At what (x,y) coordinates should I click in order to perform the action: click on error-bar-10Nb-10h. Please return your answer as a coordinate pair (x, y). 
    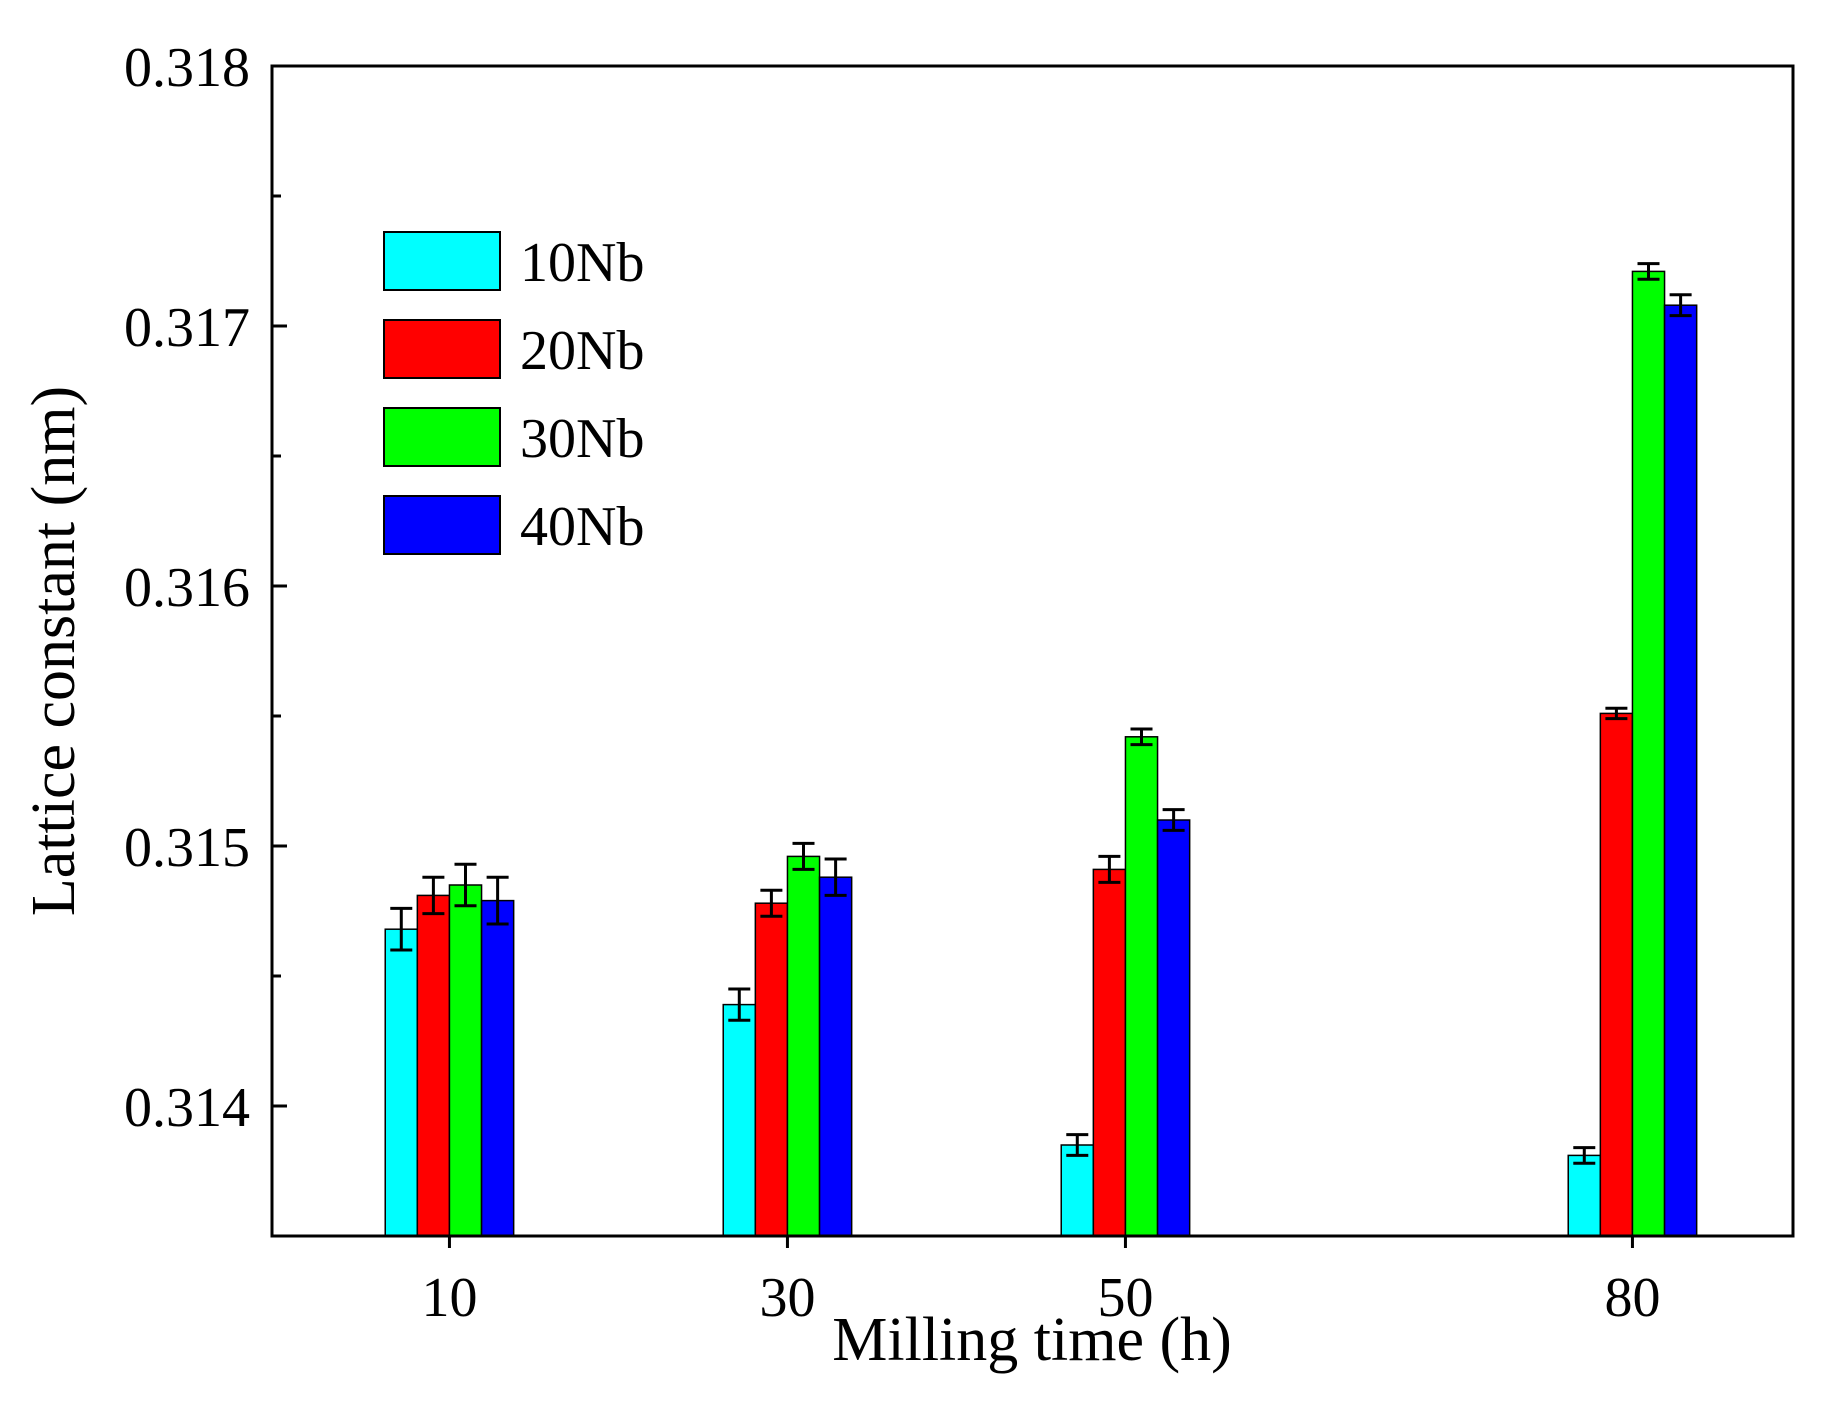
    Looking at the image, I should click on (401, 929).